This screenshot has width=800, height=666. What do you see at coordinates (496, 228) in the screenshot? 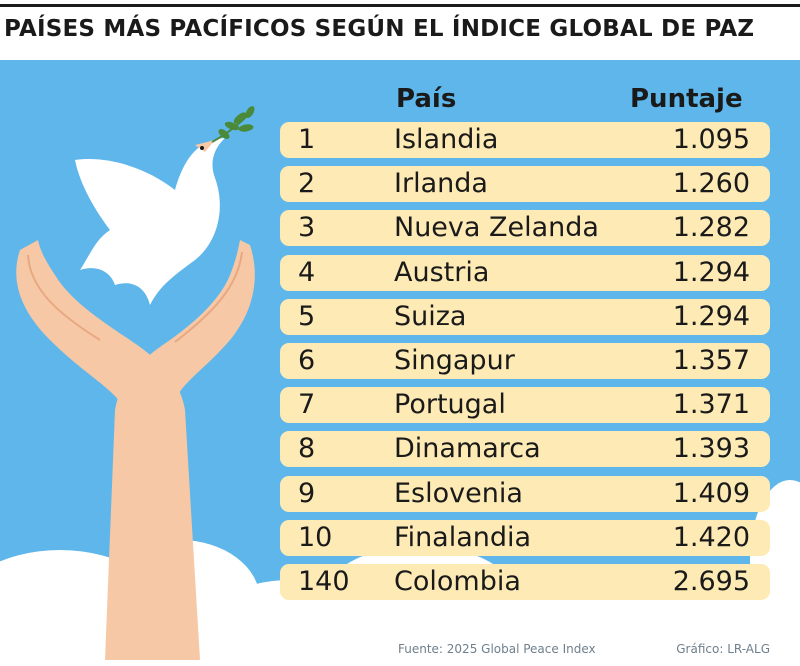
I see `country-cell: Nueva Zelanda` at bounding box center [496, 228].